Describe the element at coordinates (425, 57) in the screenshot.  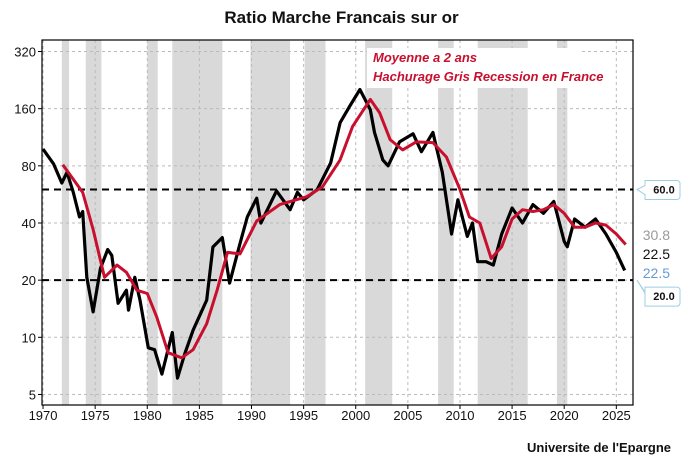
I see `annotation-text: Moyenne a 2 ans` at that location.